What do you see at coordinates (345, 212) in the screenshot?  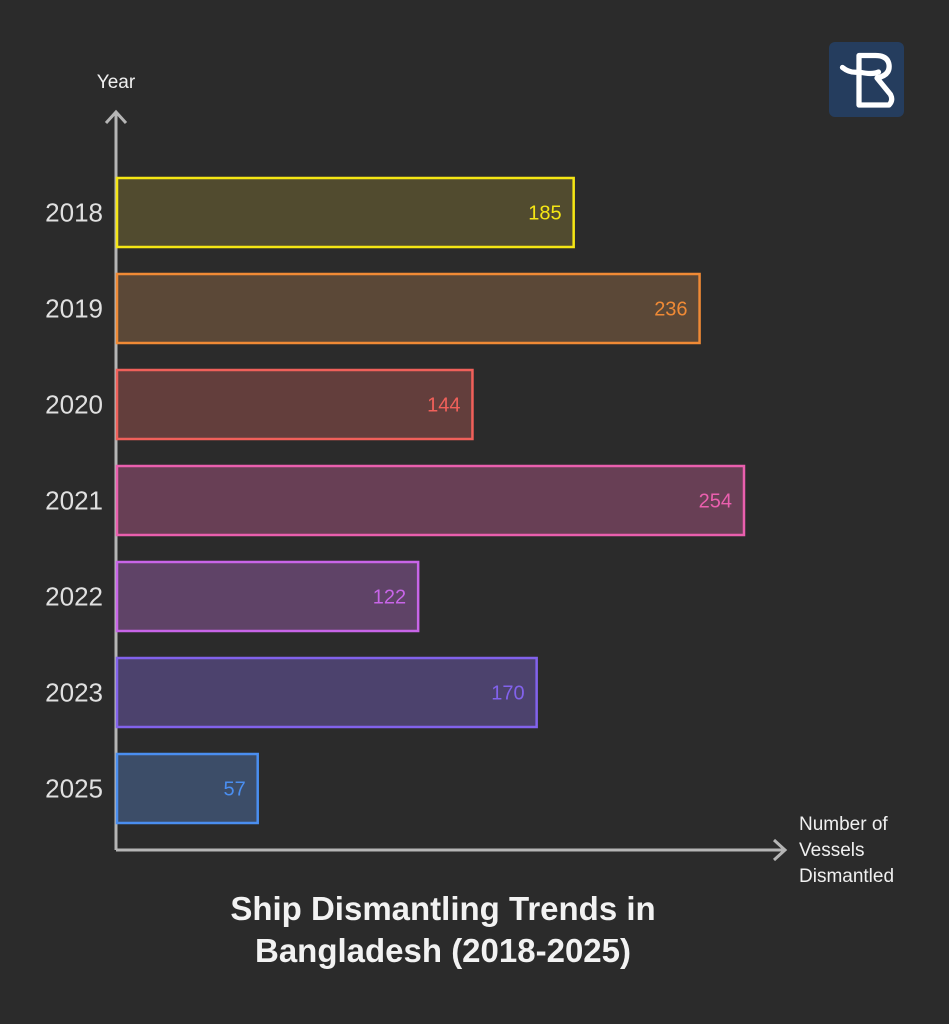 I see `bar-2018` at bounding box center [345, 212].